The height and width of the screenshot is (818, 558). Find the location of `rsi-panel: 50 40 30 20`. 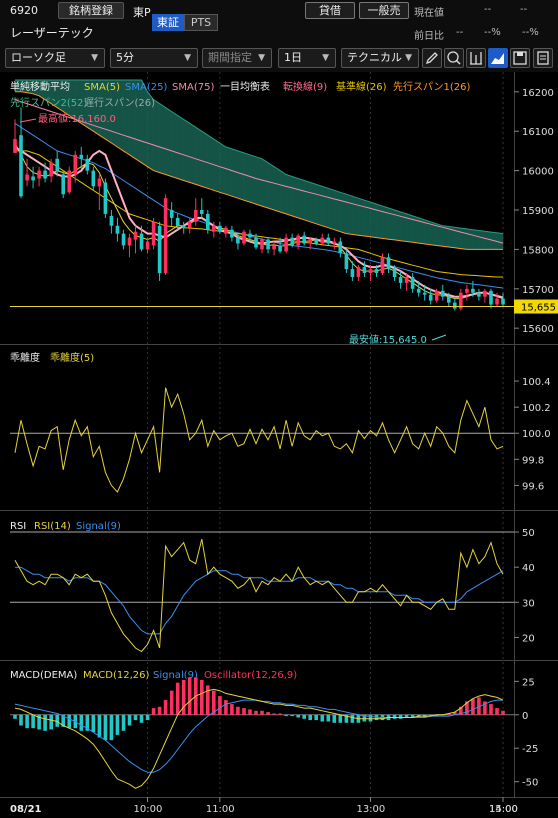

rsi-panel: 50 40 30 20 is located at coordinates (272, 590).